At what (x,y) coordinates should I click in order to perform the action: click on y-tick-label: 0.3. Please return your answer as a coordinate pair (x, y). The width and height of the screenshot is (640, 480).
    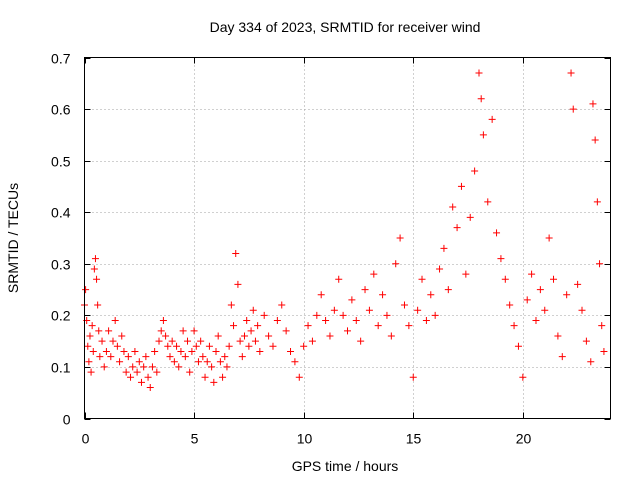
    Looking at the image, I should click on (61, 265).